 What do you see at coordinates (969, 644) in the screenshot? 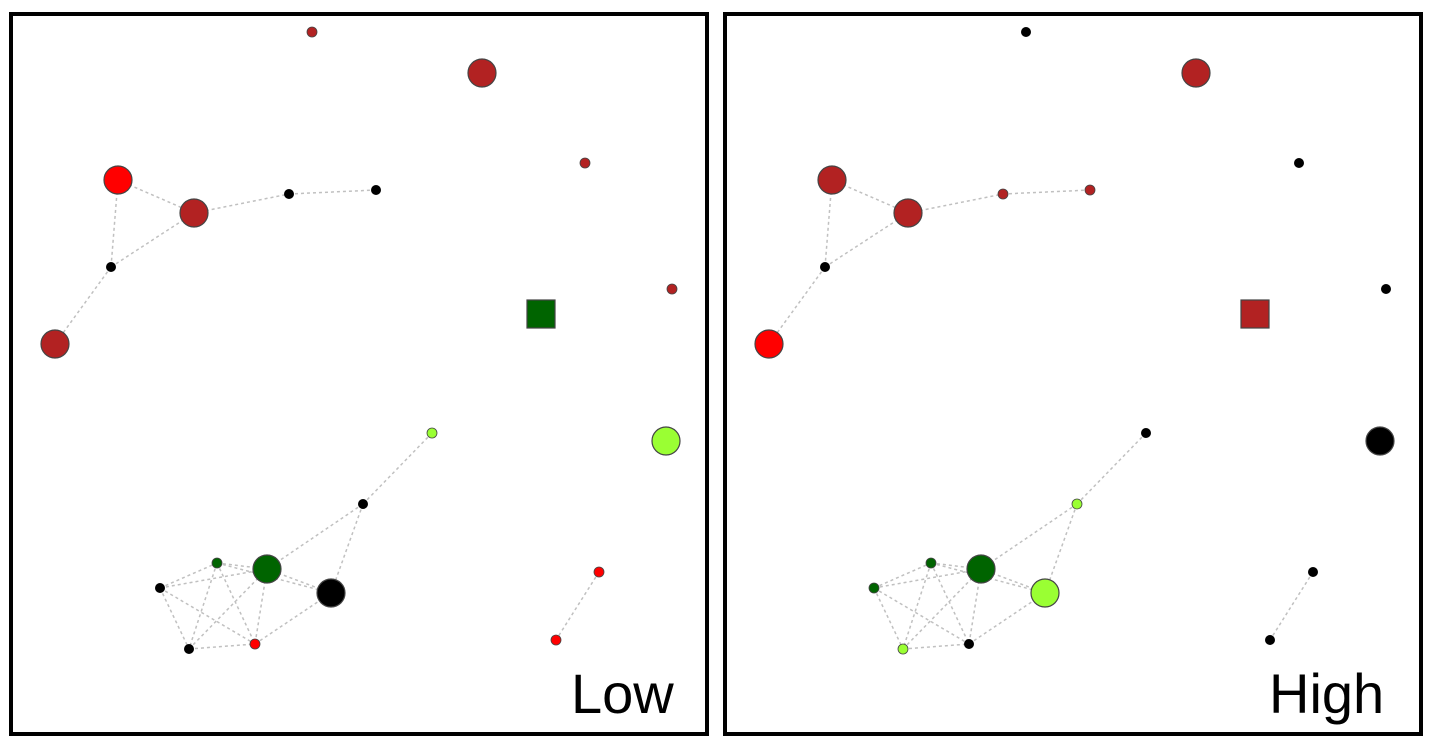
I see `node-n19-high` at bounding box center [969, 644].